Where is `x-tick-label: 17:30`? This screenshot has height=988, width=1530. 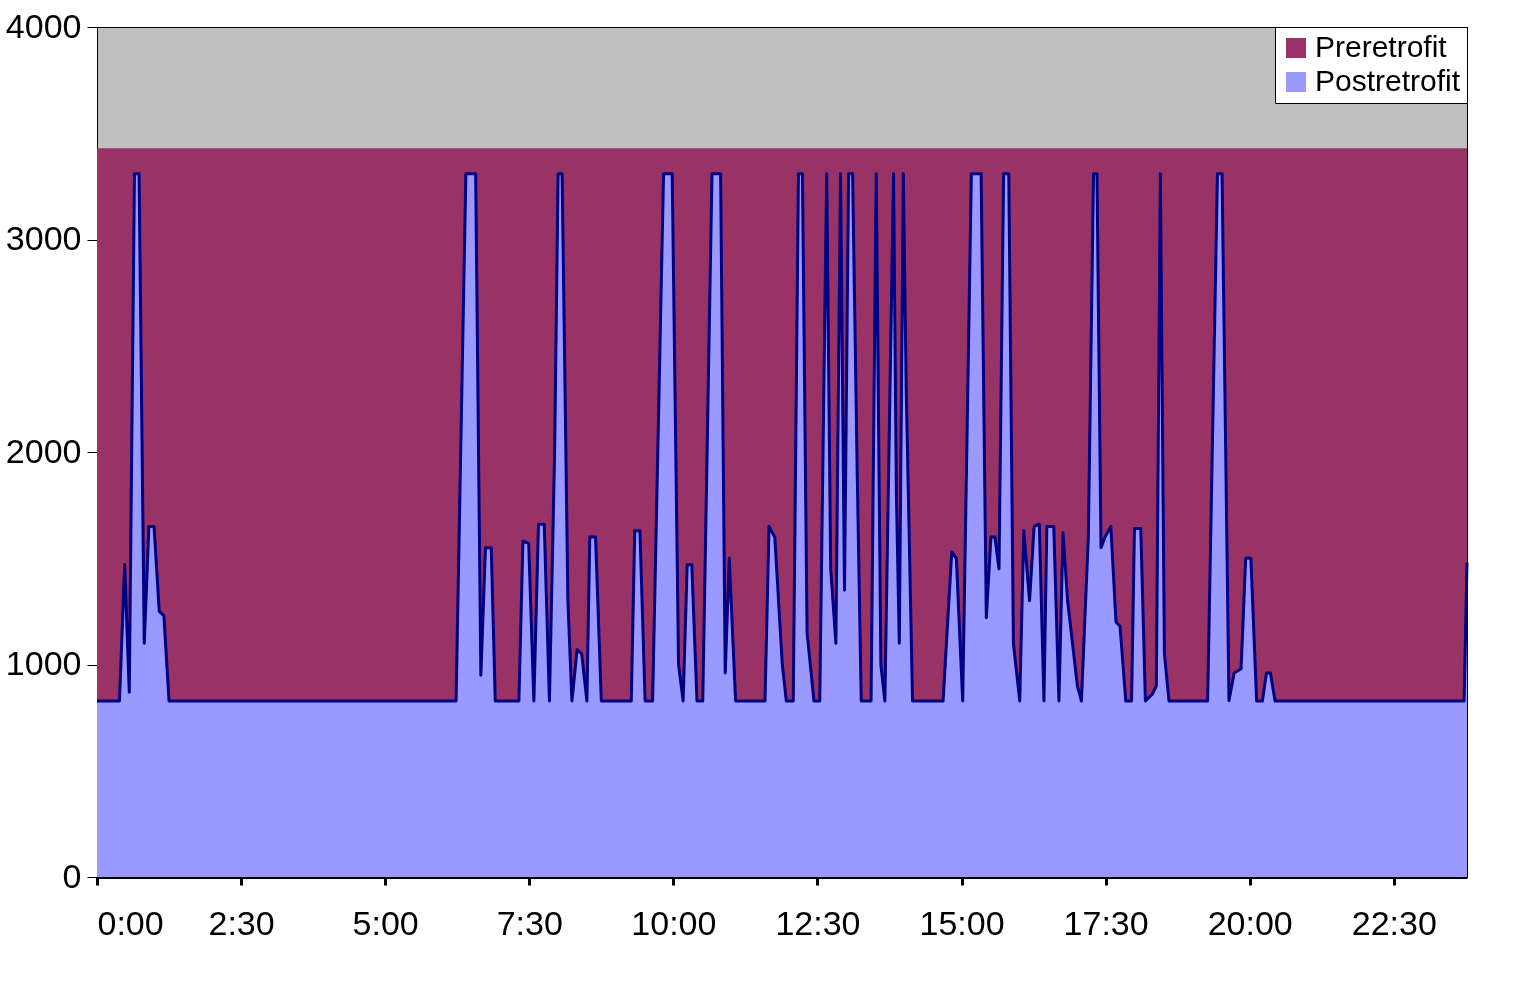 x-tick-label: 17:30 is located at coordinates (1106, 922).